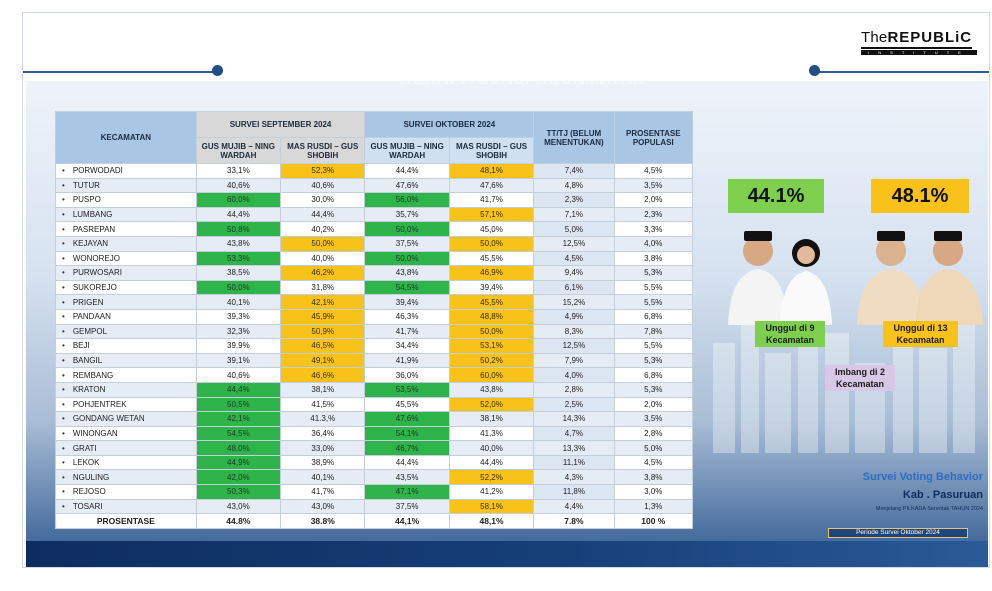 This screenshot has width=992, height=591. What do you see at coordinates (491, 150) in the screenshot?
I see `header-okt-c2: MAS RUSDI – GUS SHOBIH` at bounding box center [491, 150].